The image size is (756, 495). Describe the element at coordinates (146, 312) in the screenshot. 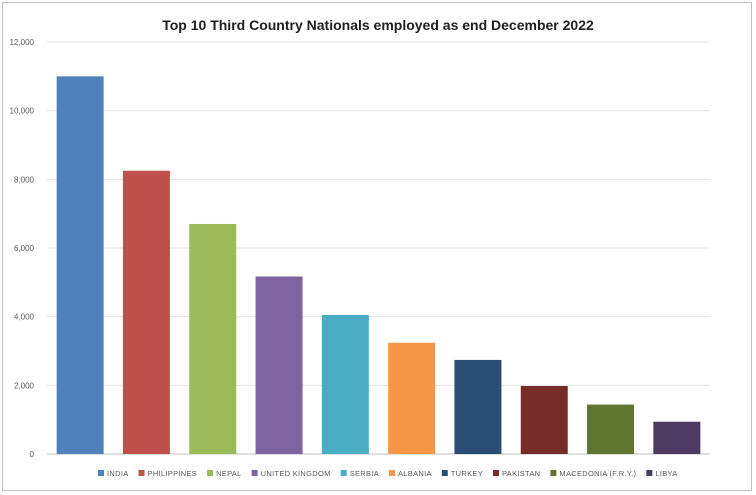

I see `bar-philippines` at that location.